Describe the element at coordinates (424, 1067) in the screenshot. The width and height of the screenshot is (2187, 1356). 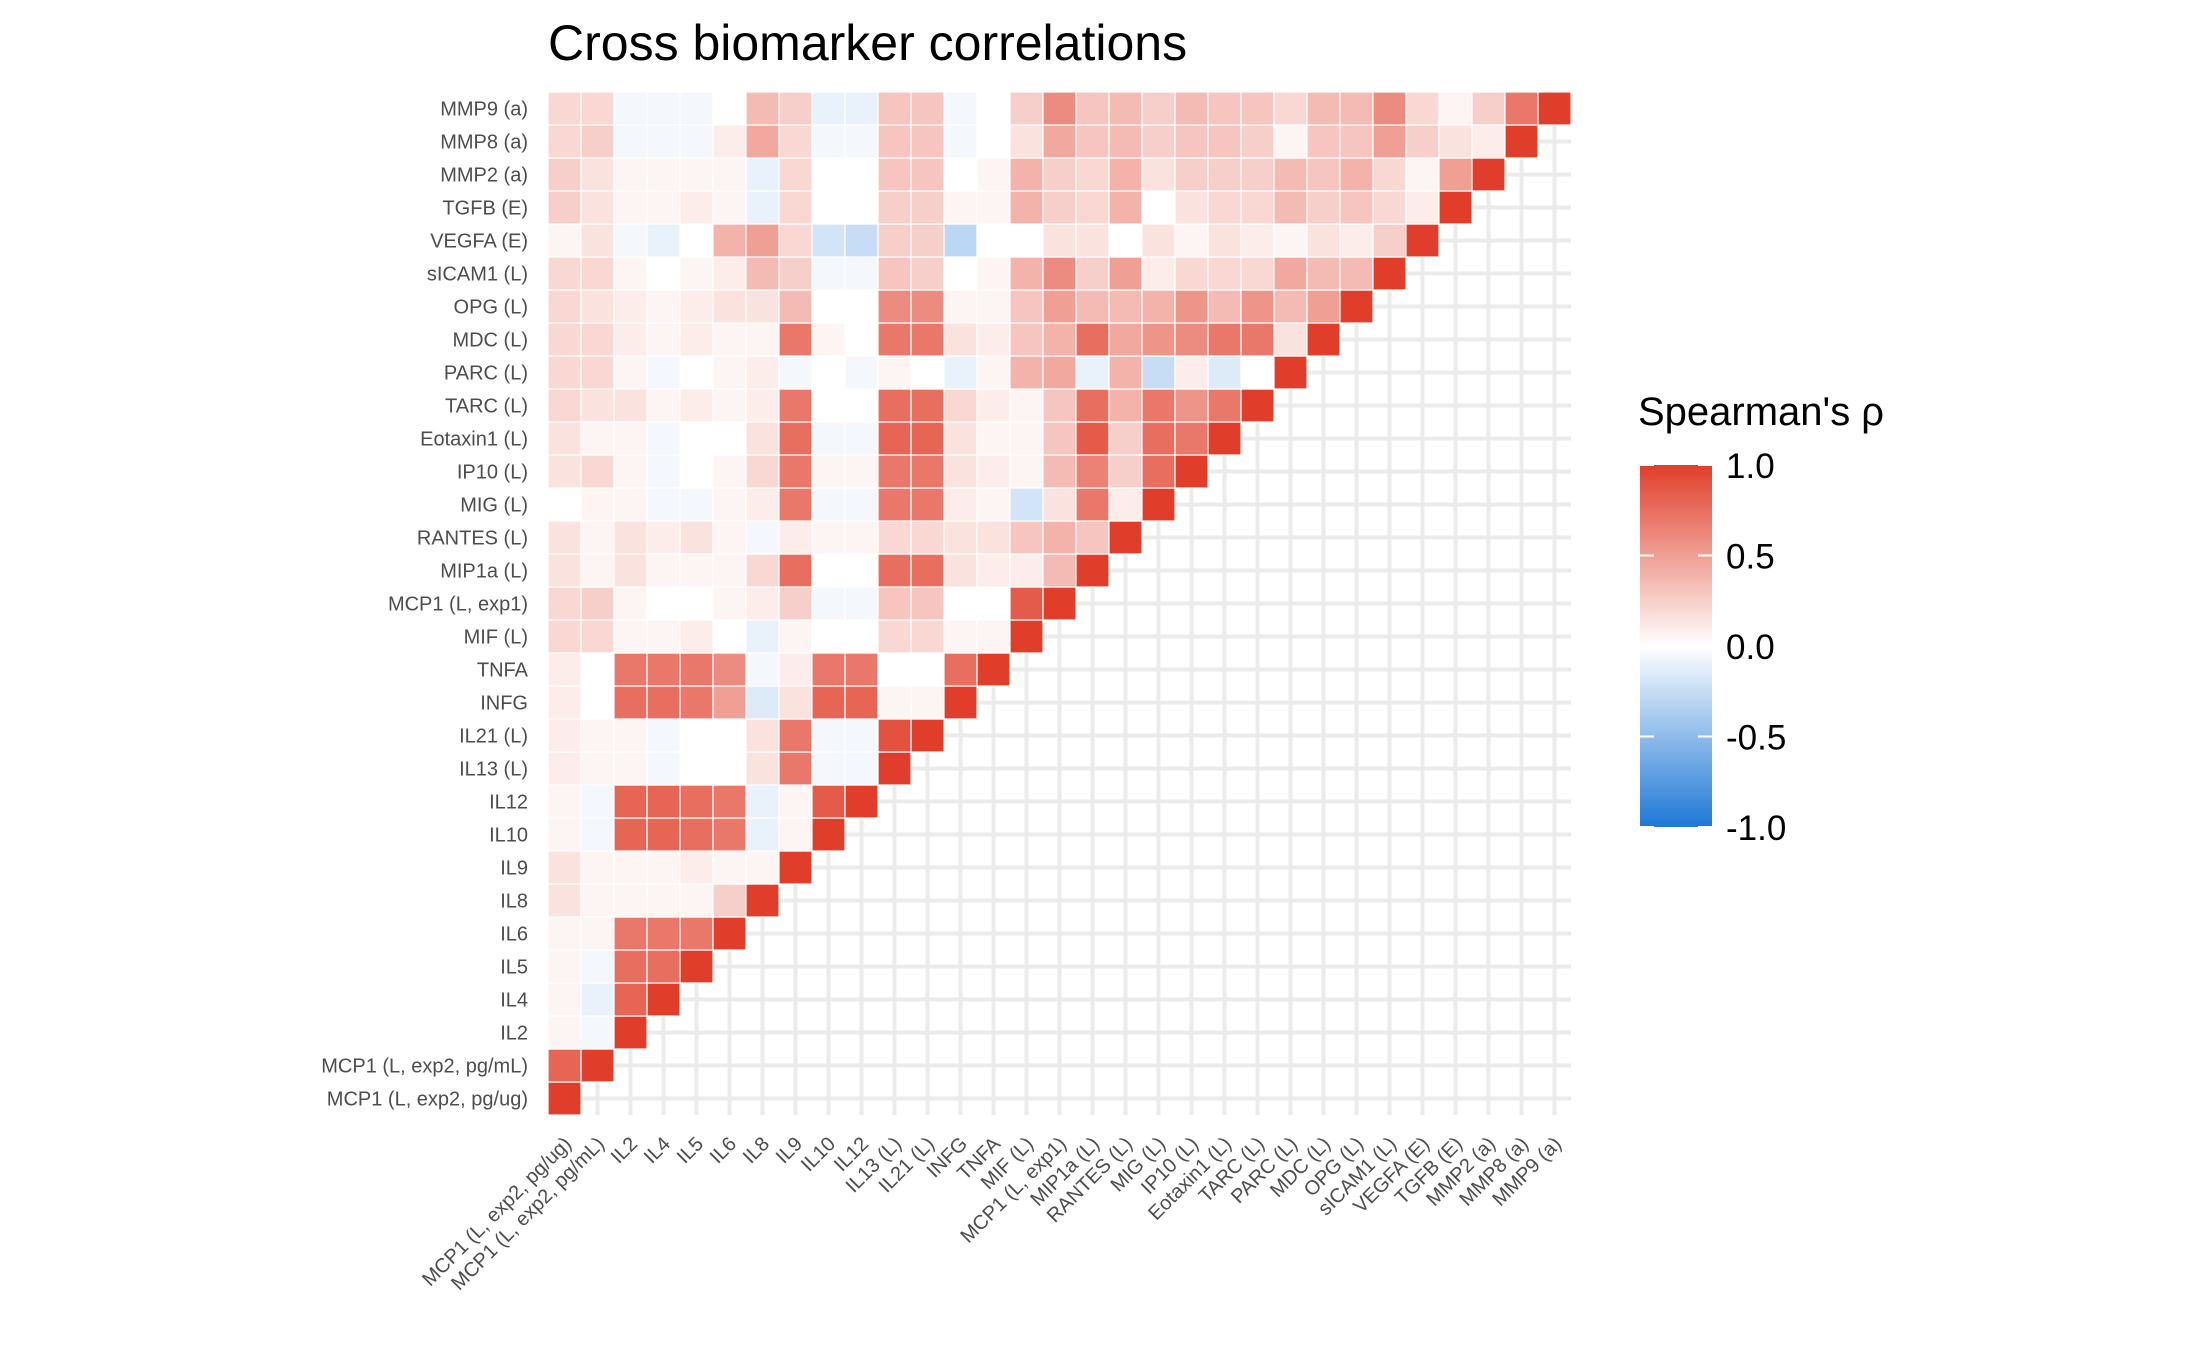
I see `y-tick-label: MCP1 (L, exp2, pg/mL)` at that location.